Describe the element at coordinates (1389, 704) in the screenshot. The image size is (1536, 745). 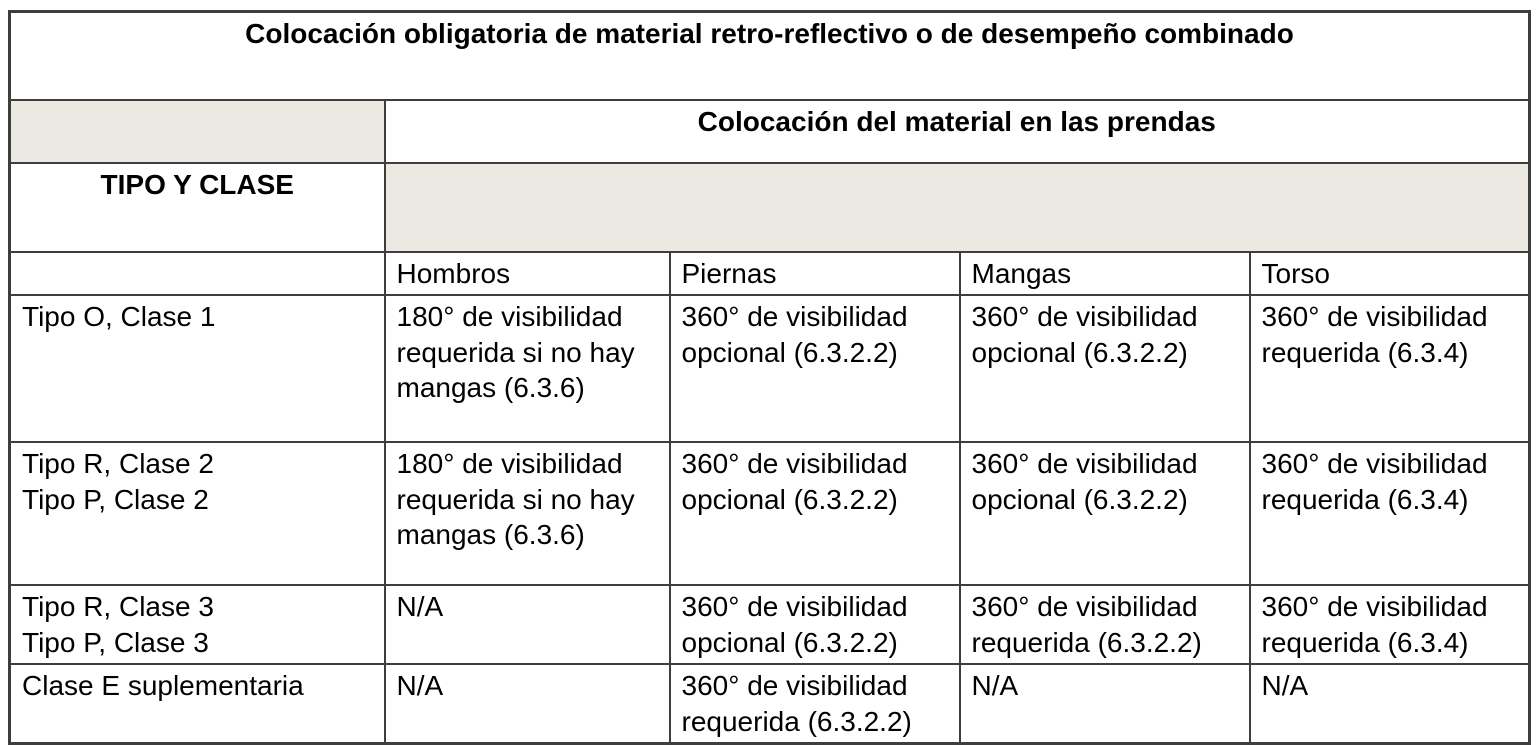
I see `cell-torso: N/A` at that location.